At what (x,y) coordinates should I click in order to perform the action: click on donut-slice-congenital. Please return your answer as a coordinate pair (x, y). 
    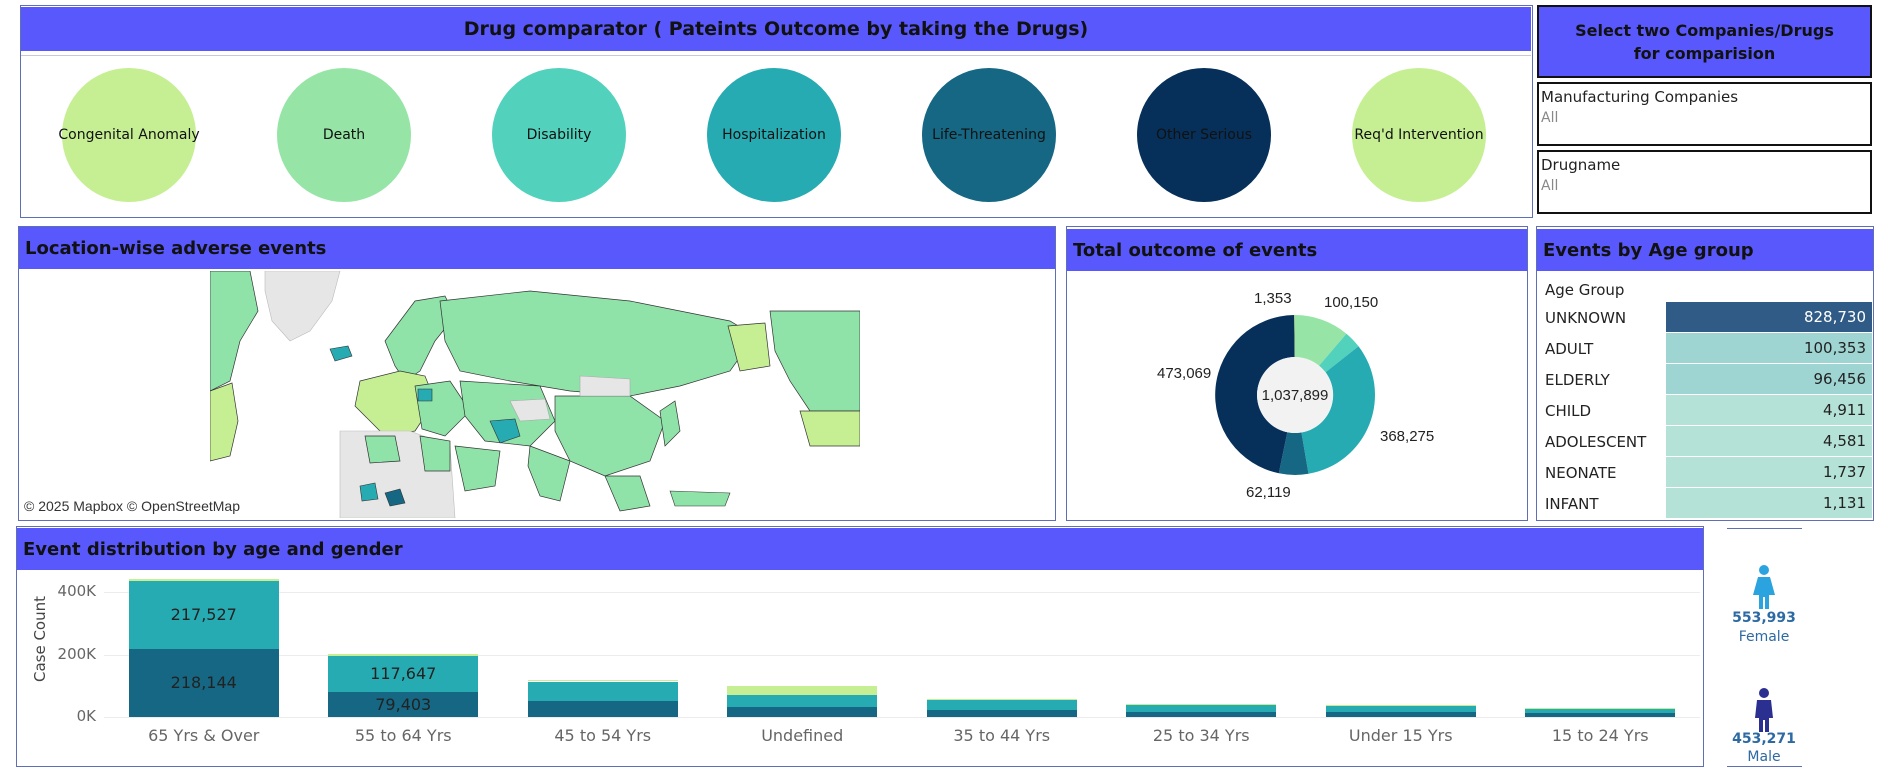
    Looking at the image, I should click on (1294, 335).